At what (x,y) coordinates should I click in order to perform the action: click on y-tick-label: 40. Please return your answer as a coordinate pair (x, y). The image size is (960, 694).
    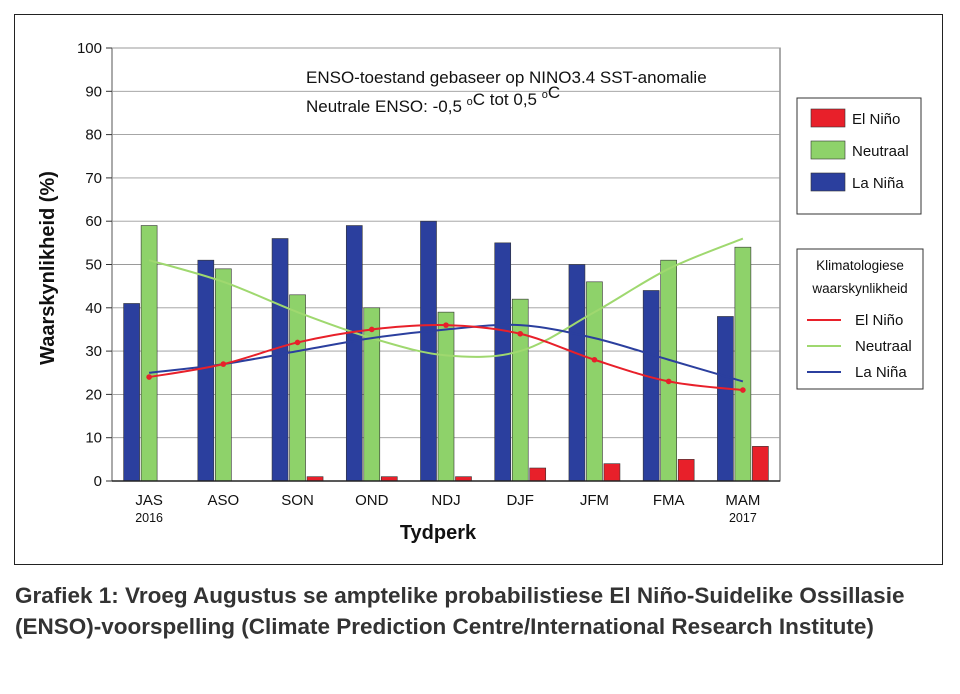
    Looking at the image, I should click on (93, 308).